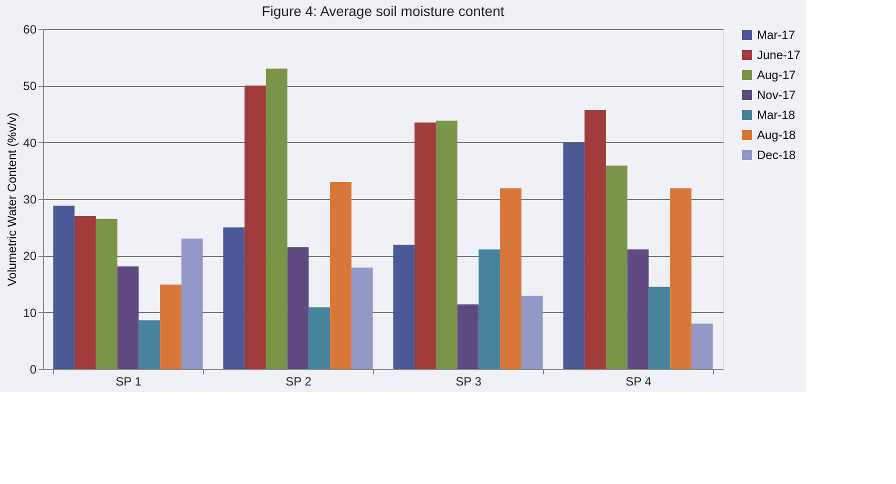 This screenshot has width=896, height=484. What do you see at coordinates (299, 381) in the screenshot?
I see `x-tick-label: SP 2` at bounding box center [299, 381].